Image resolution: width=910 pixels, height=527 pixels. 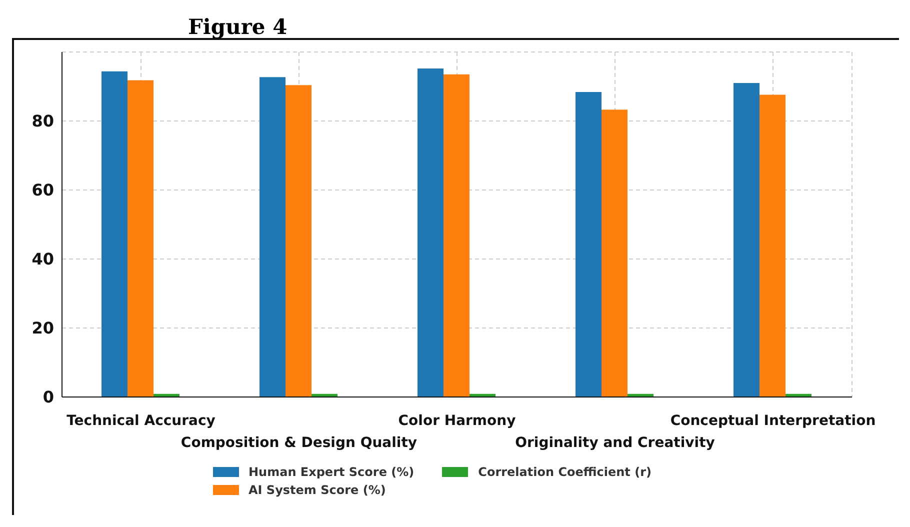 What do you see at coordinates (457, 421) in the screenshot?
I see `x-tick-label: Color Harmony` at bounding box center [457, 421].